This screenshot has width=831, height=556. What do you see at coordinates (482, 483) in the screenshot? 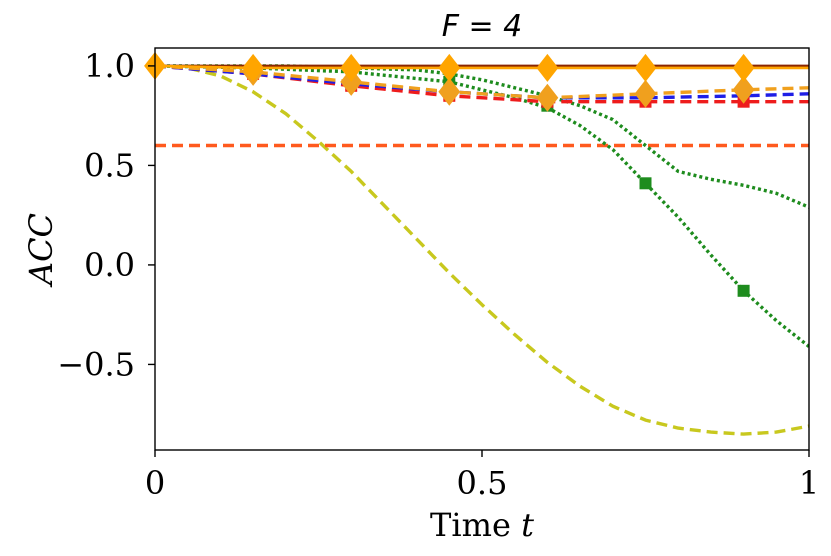
I see `x-tick-label-1: 0.5` at bounding box center [482, 483].